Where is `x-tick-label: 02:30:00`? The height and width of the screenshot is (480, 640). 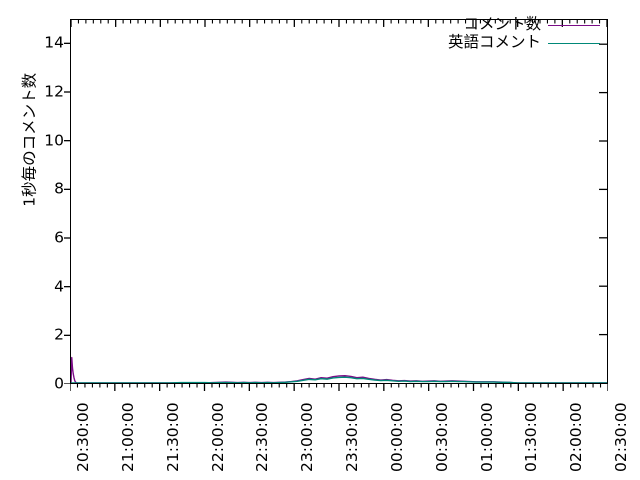
x-tick-label: 02:30:00 is located at coordinates (621, 437).